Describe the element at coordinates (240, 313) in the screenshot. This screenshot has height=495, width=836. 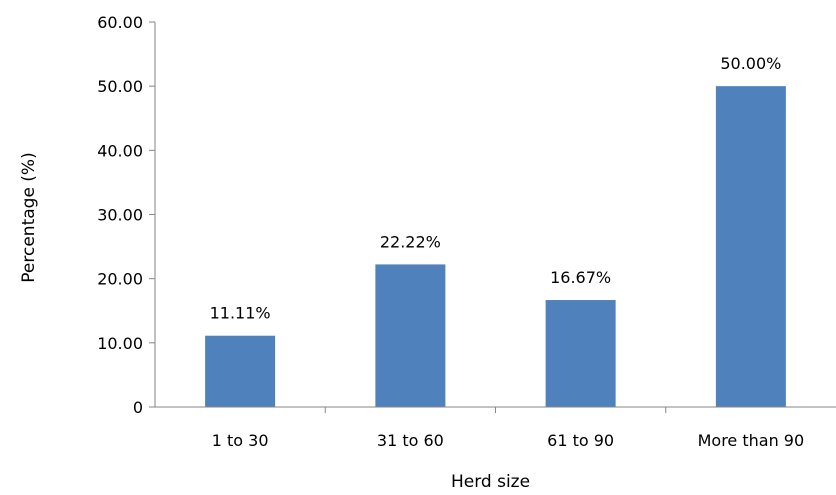
I see `data-label: 11.11%` at that location.